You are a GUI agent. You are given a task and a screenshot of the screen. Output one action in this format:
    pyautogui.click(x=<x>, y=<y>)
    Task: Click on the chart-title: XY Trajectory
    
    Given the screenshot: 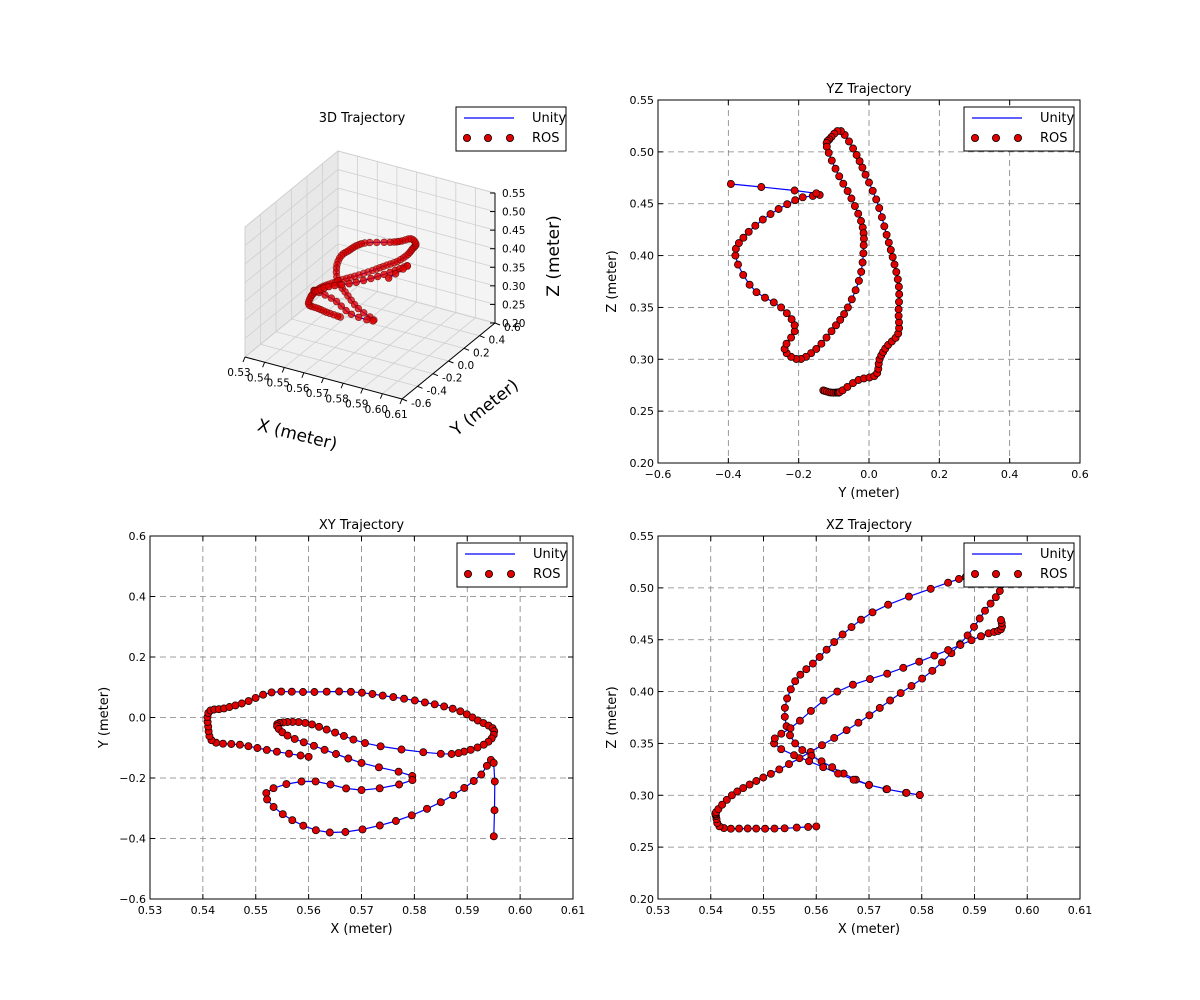 What is the action you would take?
    pyautogui.click(x=361, y=525)
    